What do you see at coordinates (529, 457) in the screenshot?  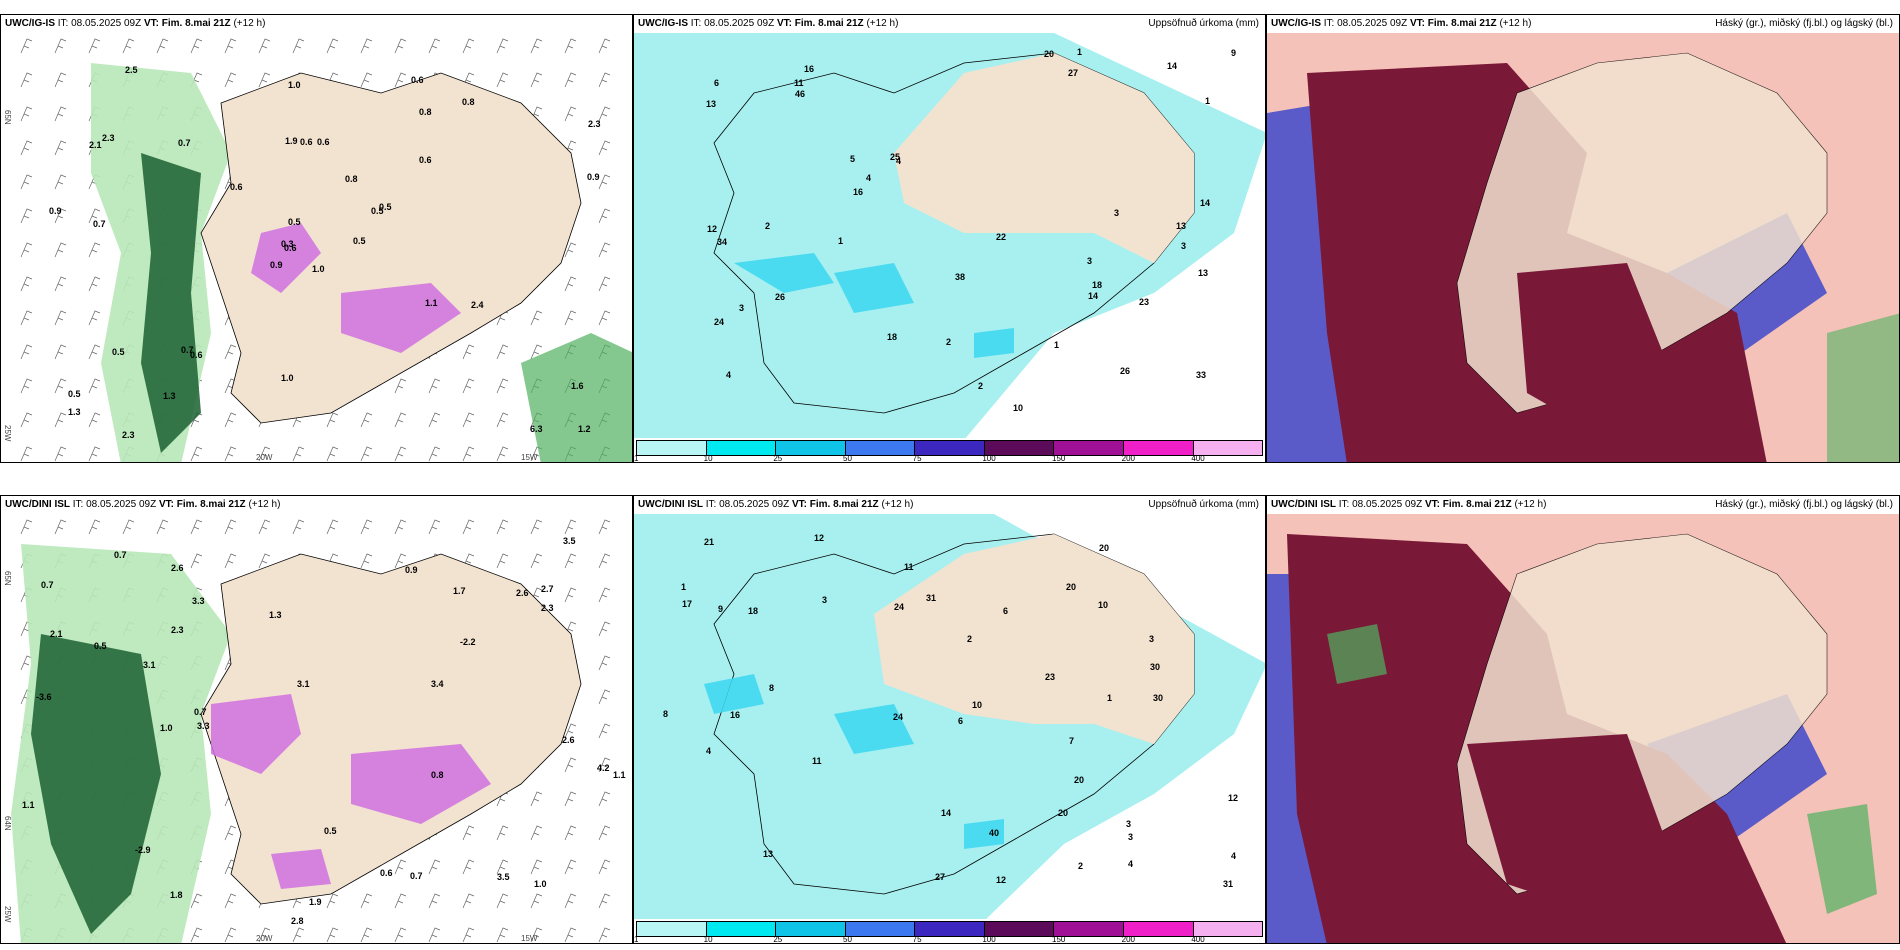 I see `lon-label: 15W` at bounding box center [529, 457].